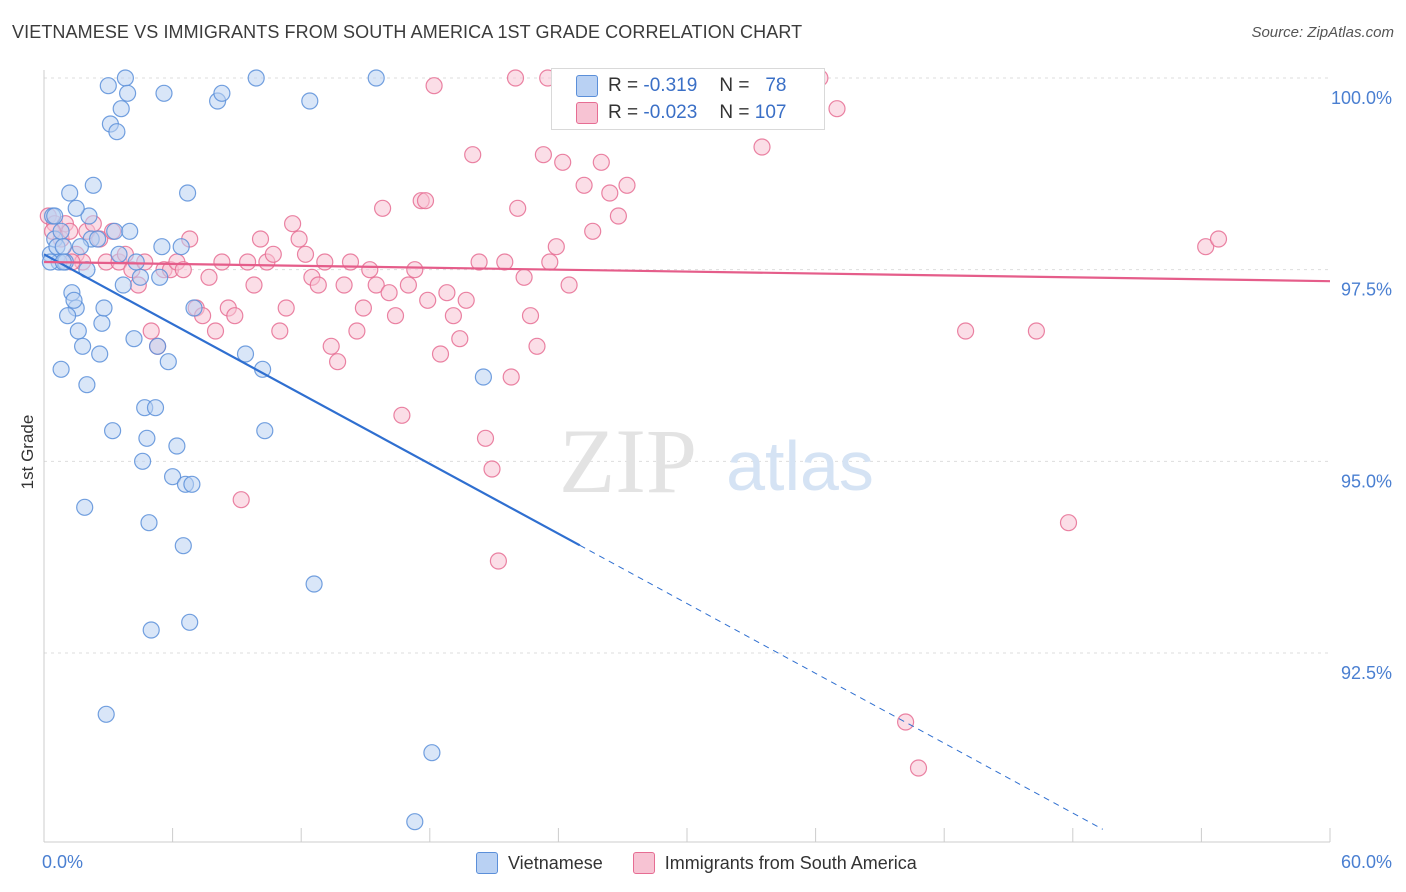 The width and height of the screenshot is (1406, 892). Describe the element at coordinates (63, 862) in the screenshot. I see `x-axis-min-label: 0.0%` at that location.